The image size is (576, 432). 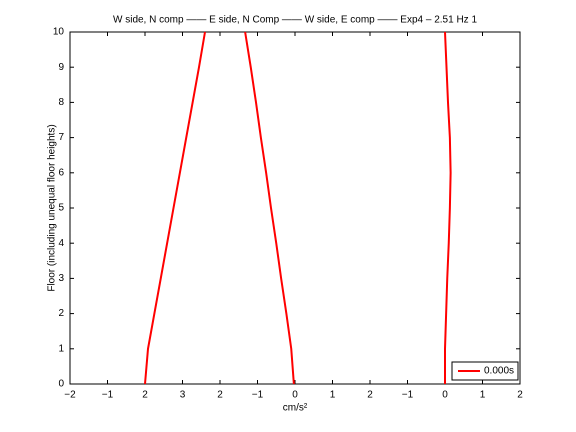 What do you see at coordinates (61, 384) in the screenshot?
I see `y-tick-label: 0` at bounding box center [61, 384].